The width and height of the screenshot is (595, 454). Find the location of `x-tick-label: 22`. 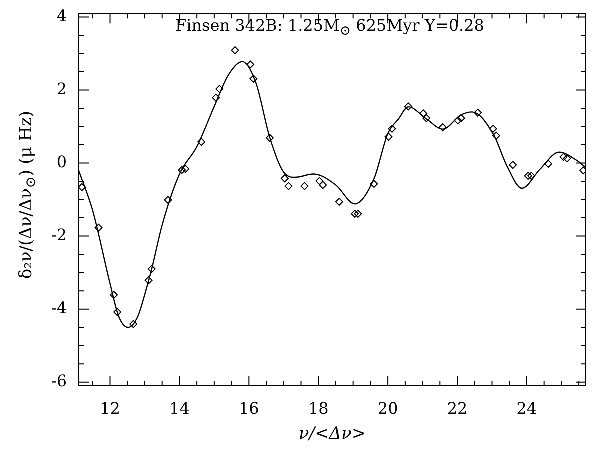

x-tick-label: 22 is located at coordinates (457, 408).